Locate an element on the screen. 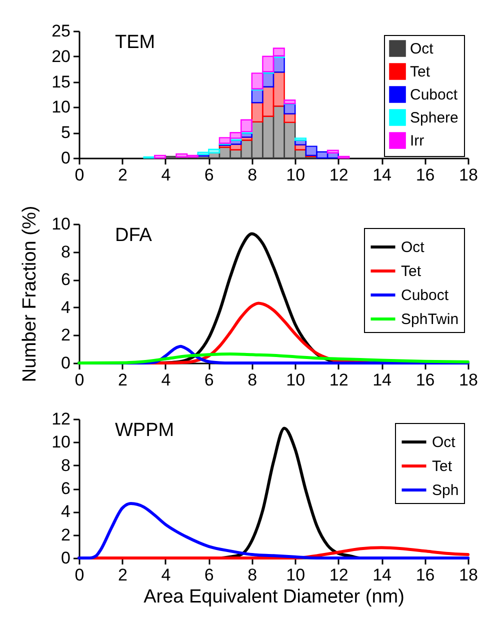 The height and width of the screenshot is (637, 492). y-tick-label: 5 is located at coordinates (65, 132).